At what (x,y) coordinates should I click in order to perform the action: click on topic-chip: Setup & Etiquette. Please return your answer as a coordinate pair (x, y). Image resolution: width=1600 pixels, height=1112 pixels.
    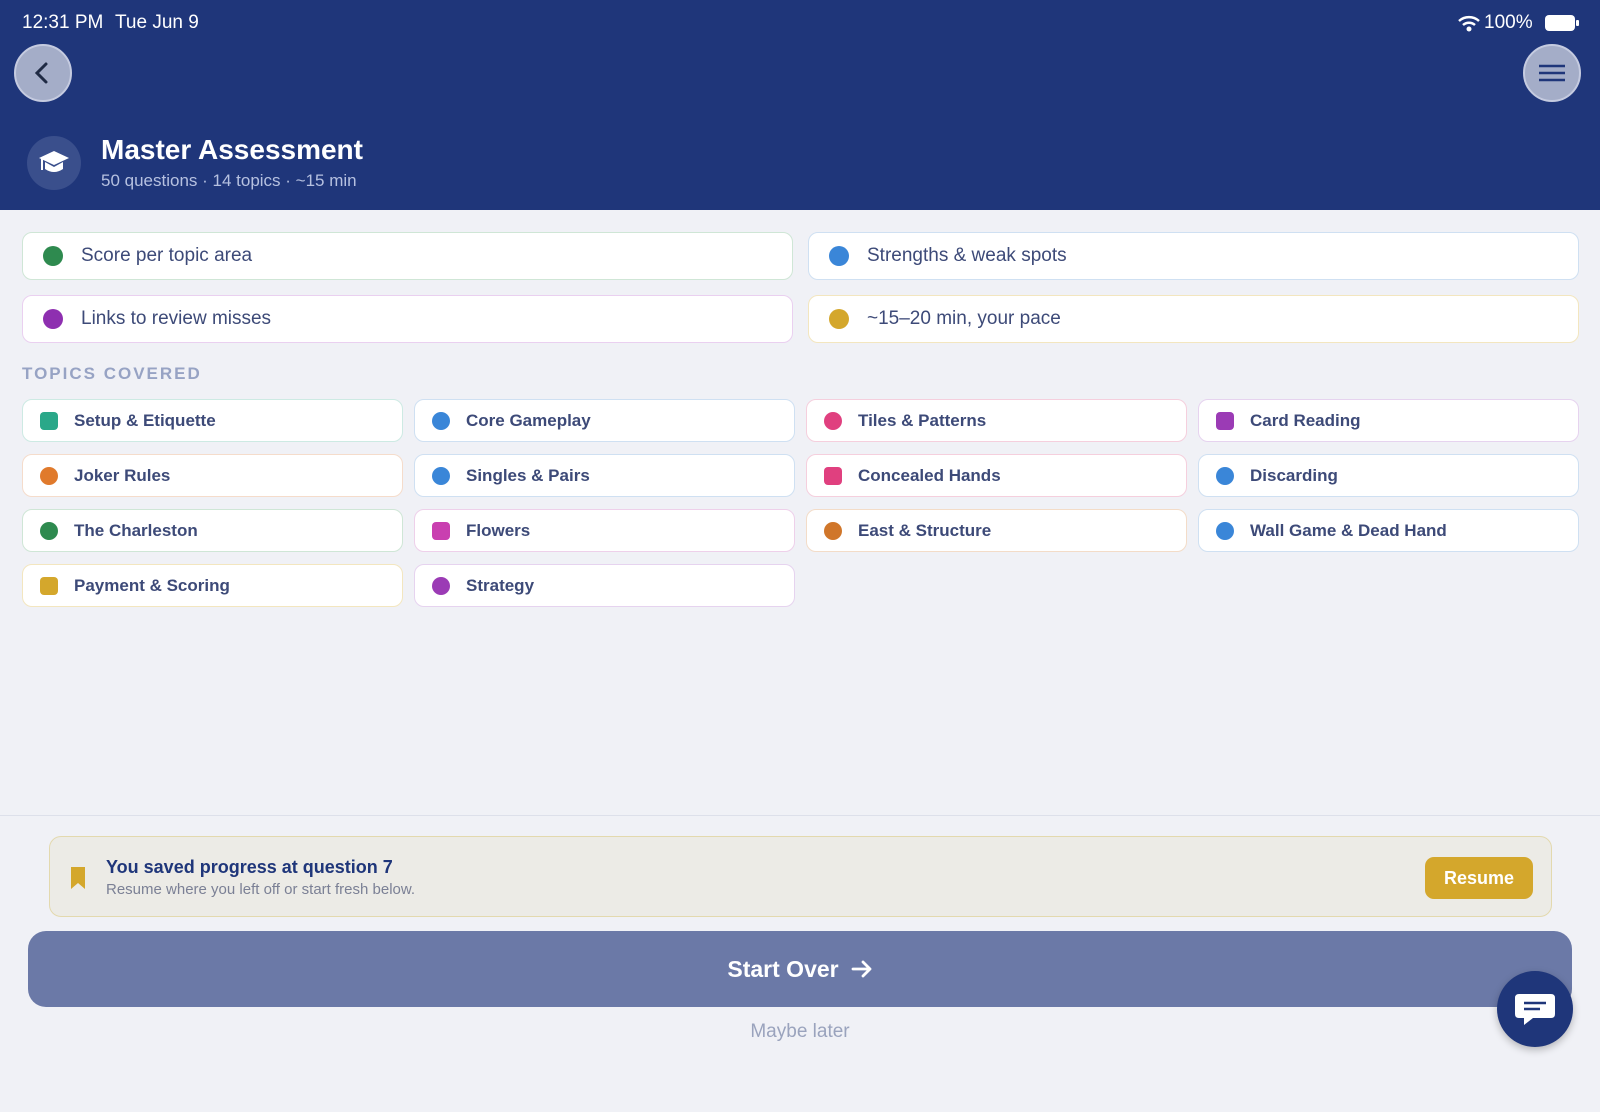
    Looking at the image, I should click on (212, 420).